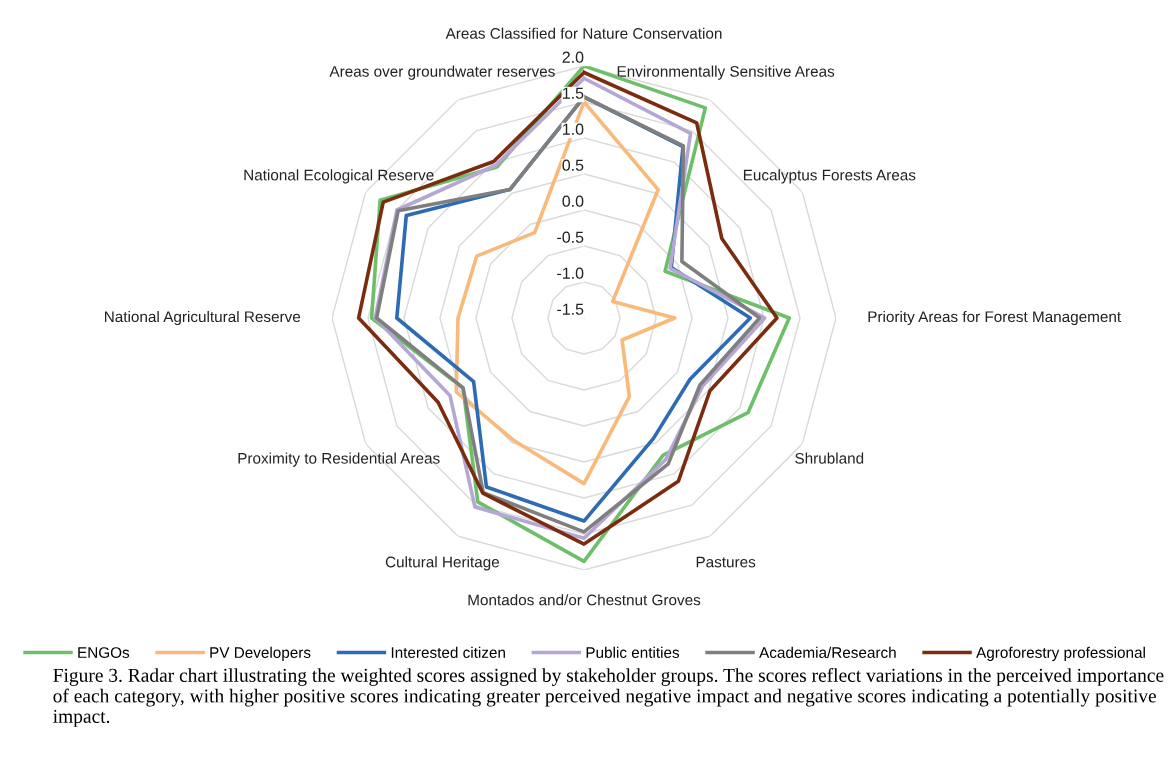 The height and width of the screenshot is (769, 1171). Describe the element at coordinates (726, 72) in the screenshot. I see `spoke-label: Environmentally Sensitive Areas` at that location.